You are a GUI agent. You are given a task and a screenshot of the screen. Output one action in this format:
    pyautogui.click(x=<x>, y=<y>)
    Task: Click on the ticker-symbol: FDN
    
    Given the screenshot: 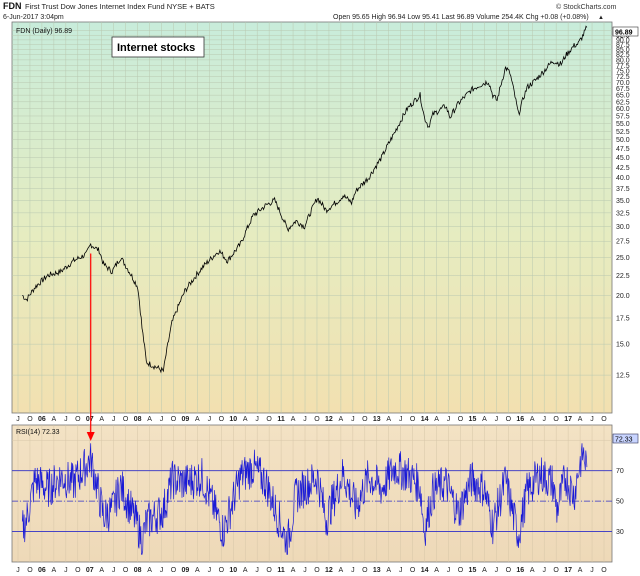 What is the action you would take?
    pyautogui.click(x=12, y=6)
    